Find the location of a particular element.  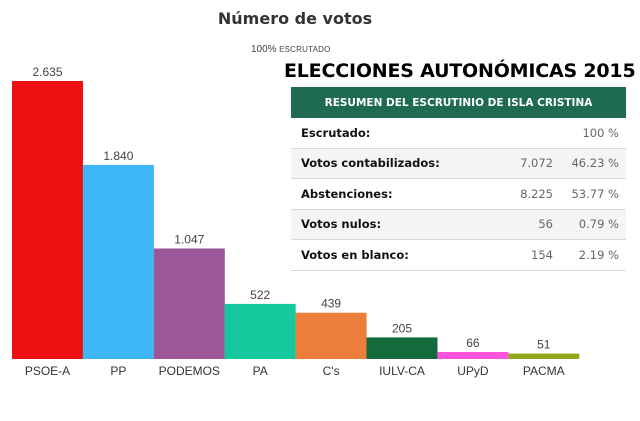

bar-psoe-a is located at coordinates (47, 220).